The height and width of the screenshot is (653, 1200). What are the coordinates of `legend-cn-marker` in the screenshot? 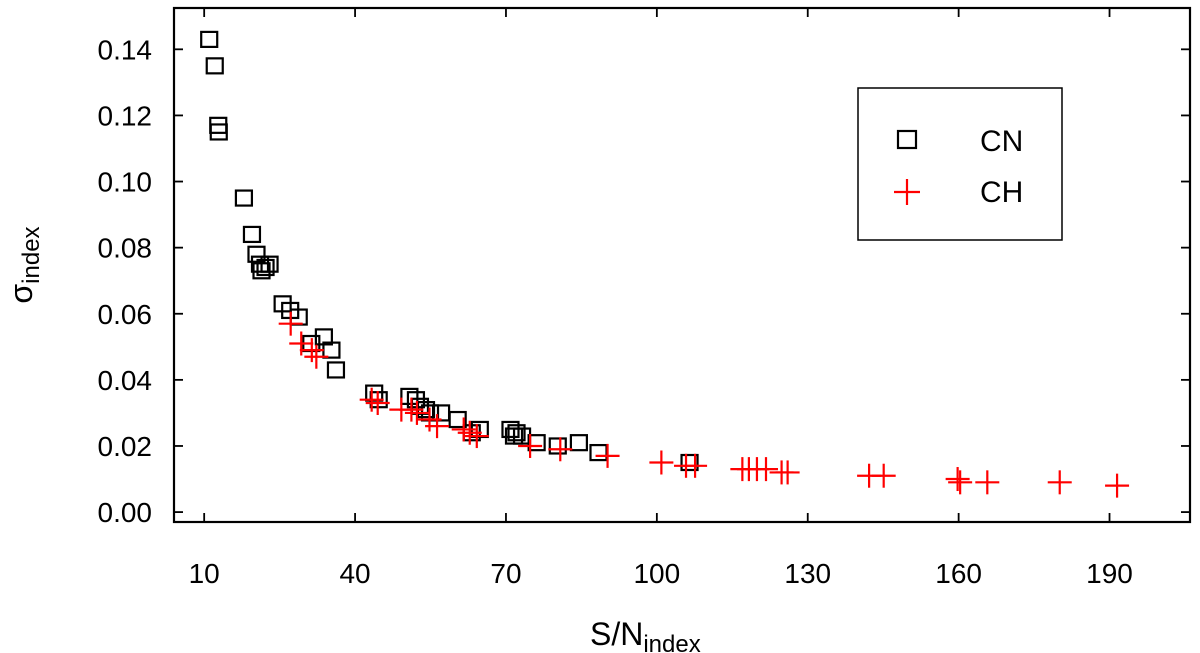 It's located at (907, 139).